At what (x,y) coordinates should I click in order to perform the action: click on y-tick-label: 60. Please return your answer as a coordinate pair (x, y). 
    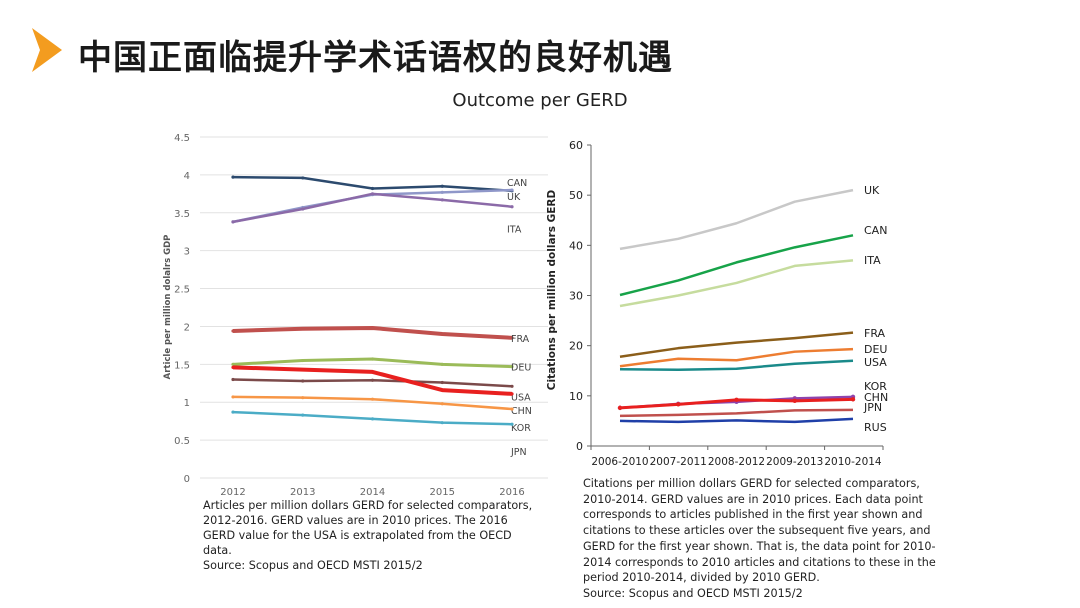
    Looking at the image, I should click on (576, 145).